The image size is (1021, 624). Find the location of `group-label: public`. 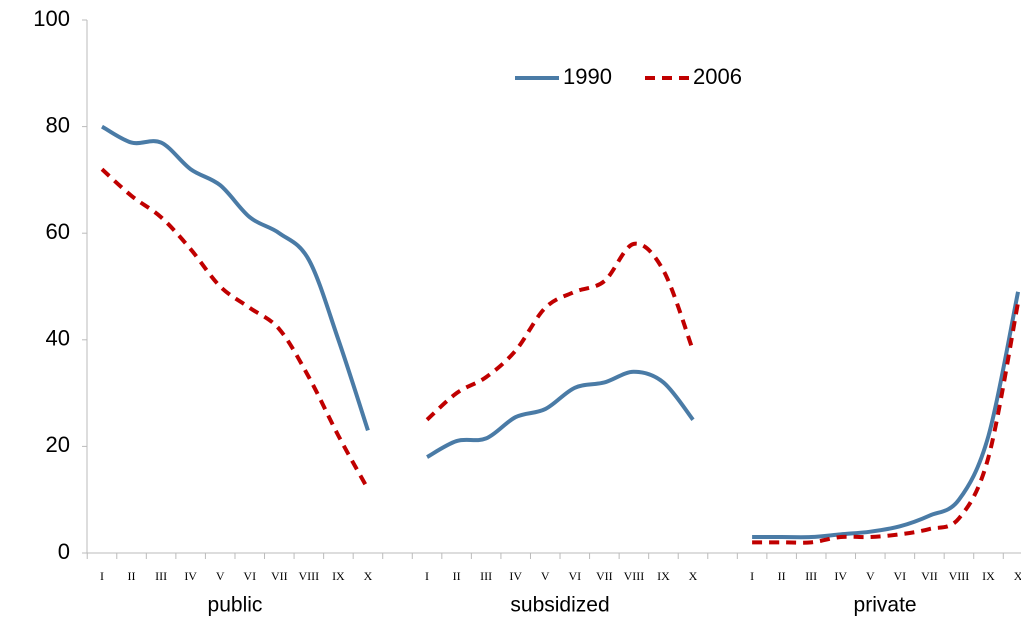

group-label: public is located at coordinates (235, 605).